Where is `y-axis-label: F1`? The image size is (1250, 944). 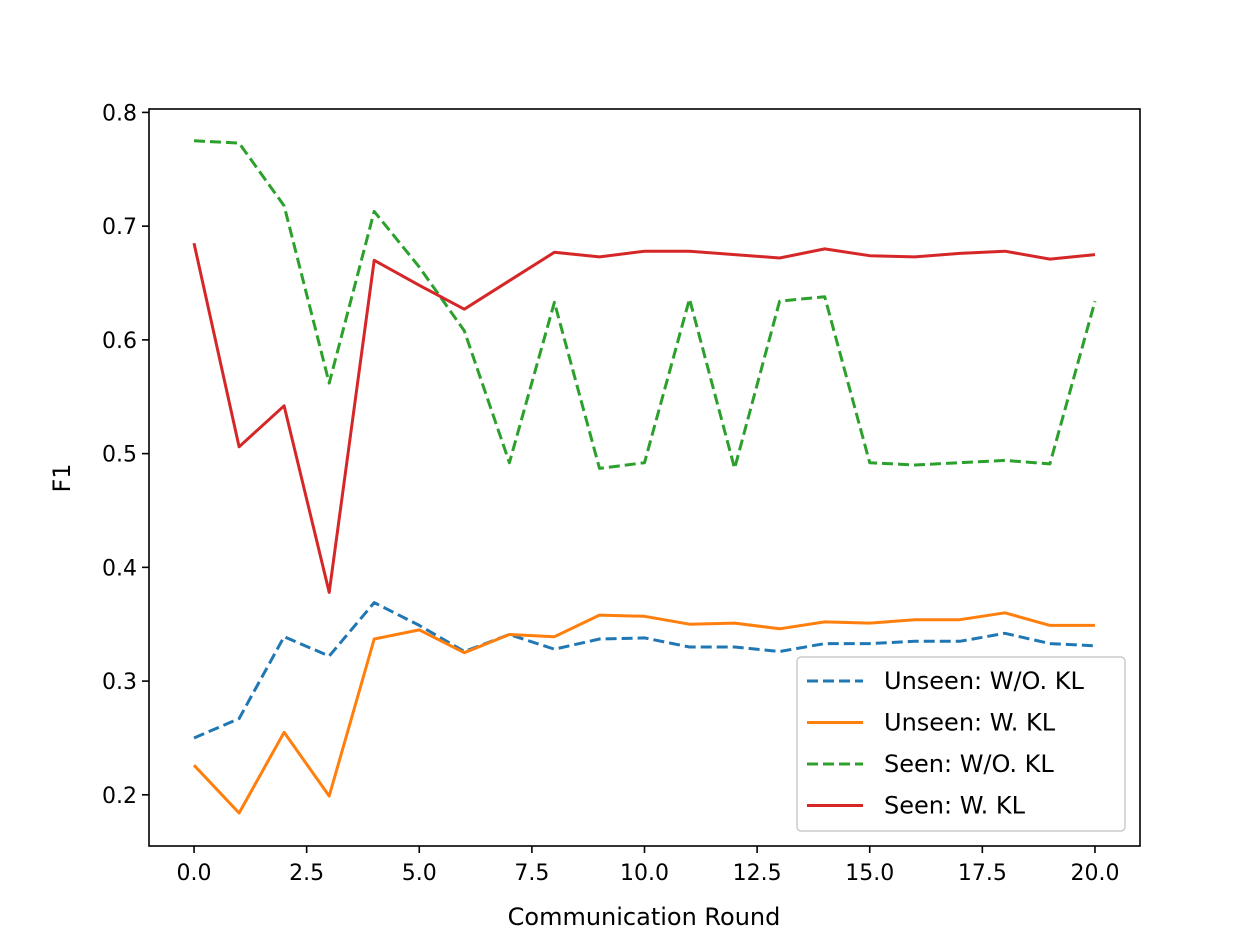 y-axis-label: F1 is located at coordinates (62, 477).